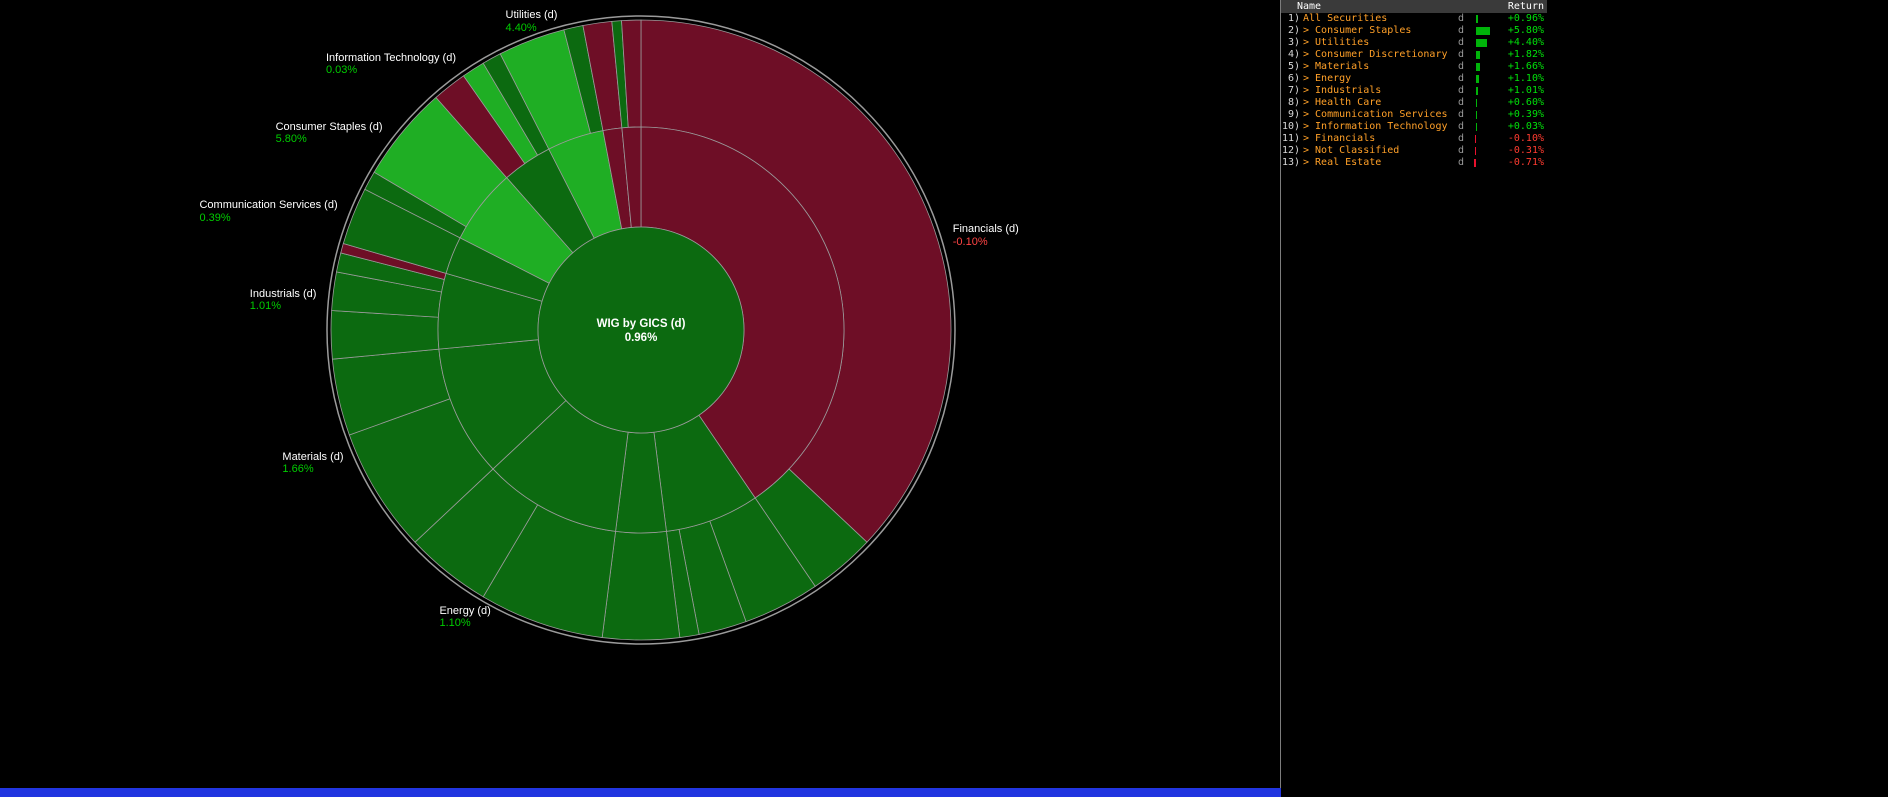  What do you see at coordinates (1525, 18) in the screenshot?
I see `row-return: +0.96%` at bounding box center [1525, 18].